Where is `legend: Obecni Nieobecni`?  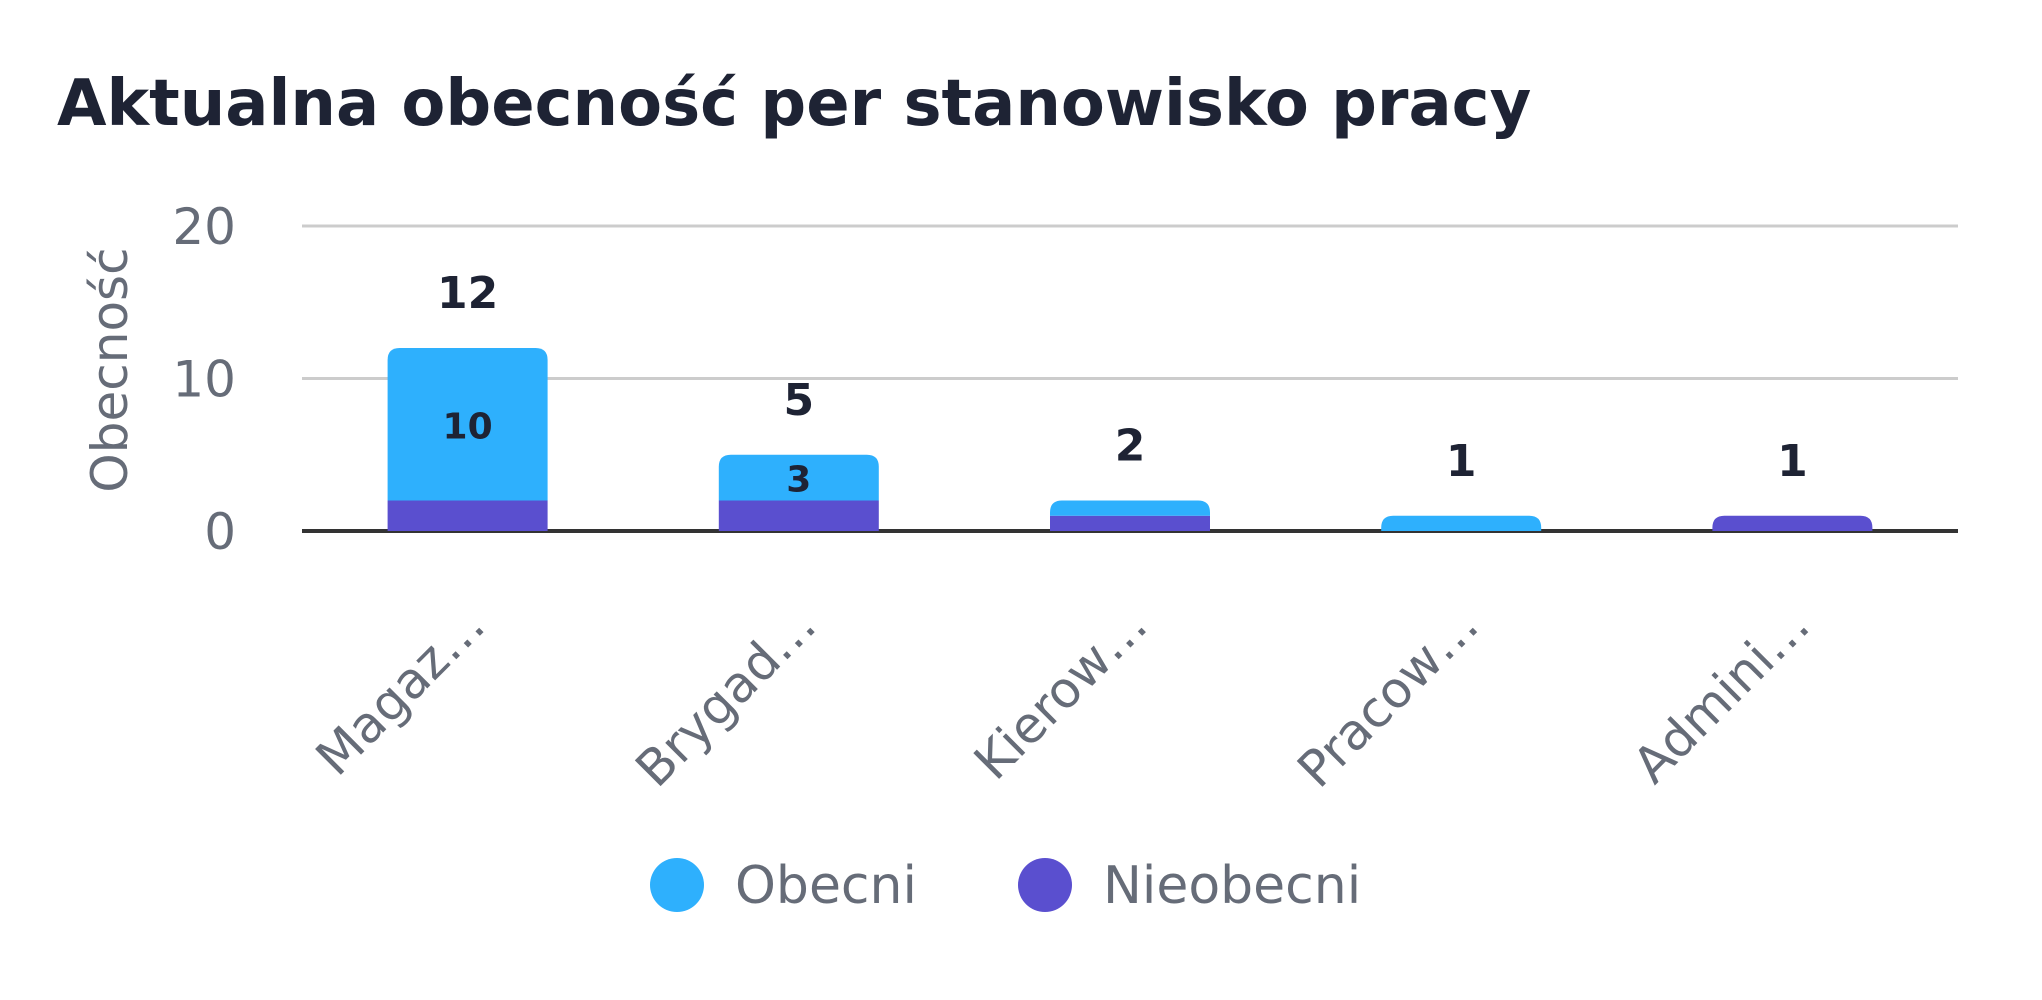 legend: Obecni Nieobecni is located at coordinates (1005, 886).